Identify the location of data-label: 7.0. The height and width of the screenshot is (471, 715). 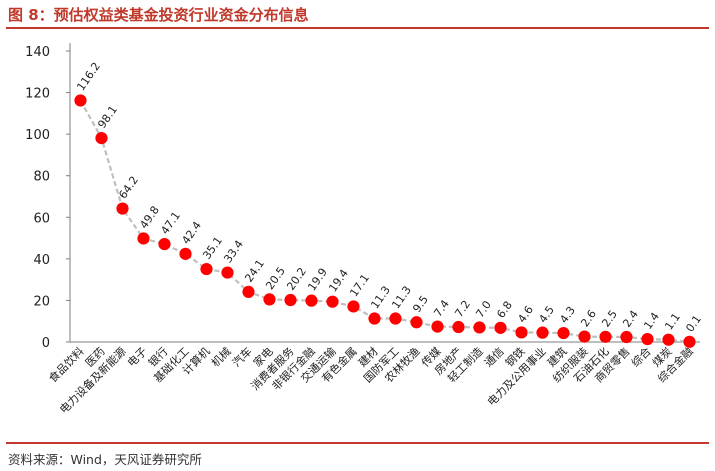
(483, 309).